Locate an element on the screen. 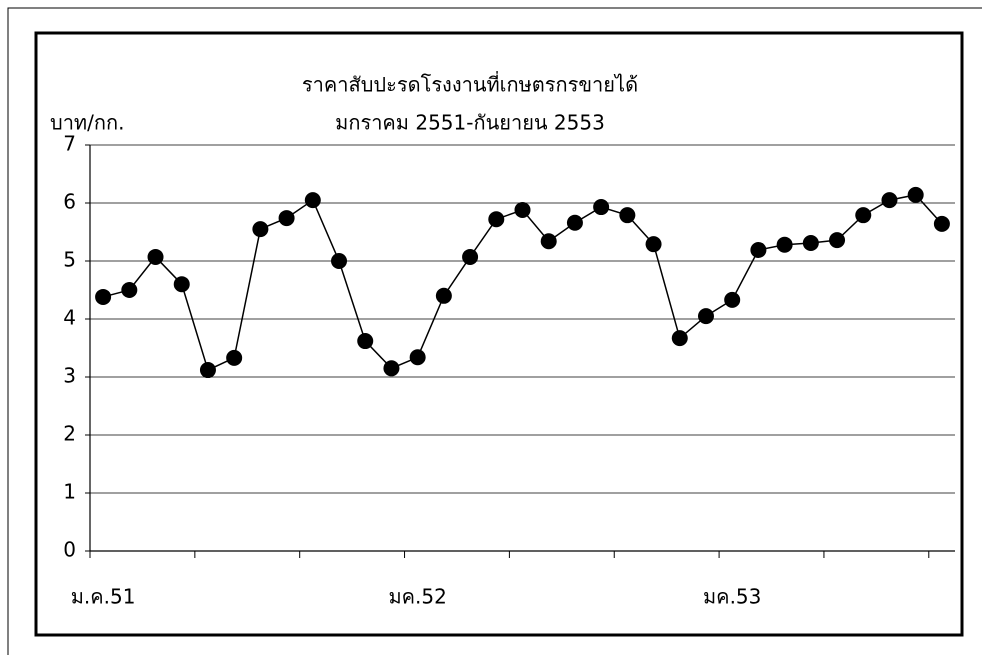  y-tick-label: 6 is located at coordinates (69, 202).